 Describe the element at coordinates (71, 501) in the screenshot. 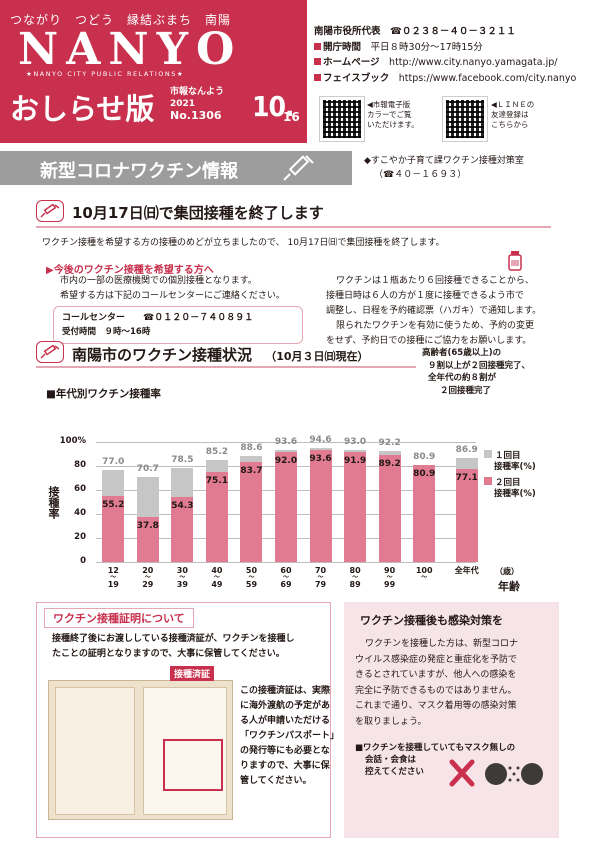

I see `y-axis-ticks: 100% 80 60 40 20 0` at that location.